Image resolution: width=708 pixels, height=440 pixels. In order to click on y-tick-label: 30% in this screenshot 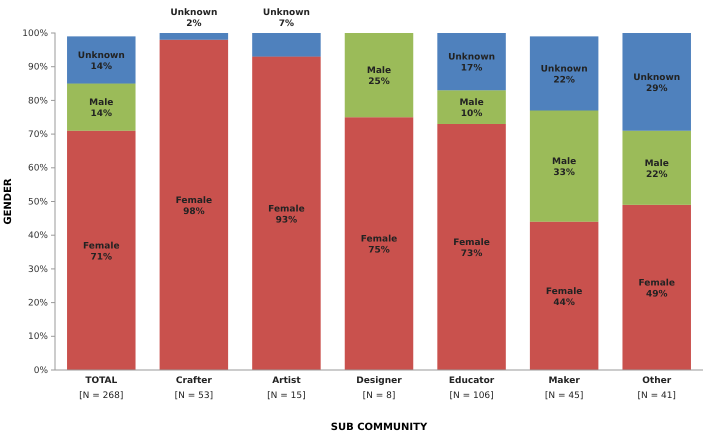, I will do `click(38, 269)`.